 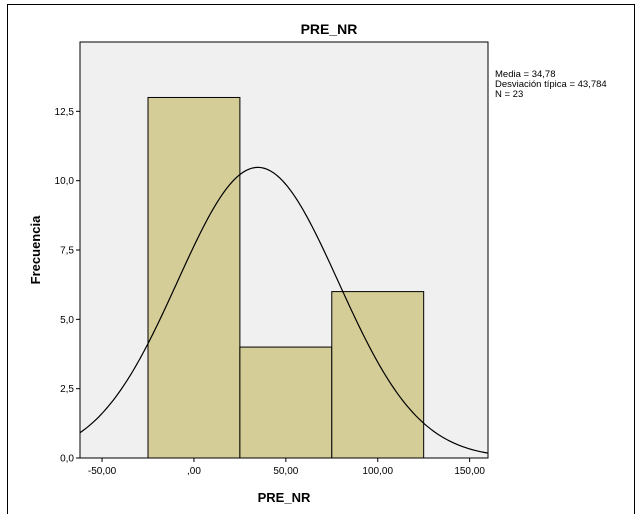 I want to click on x-tick-label: -50,00, so click(x=102, y=471).